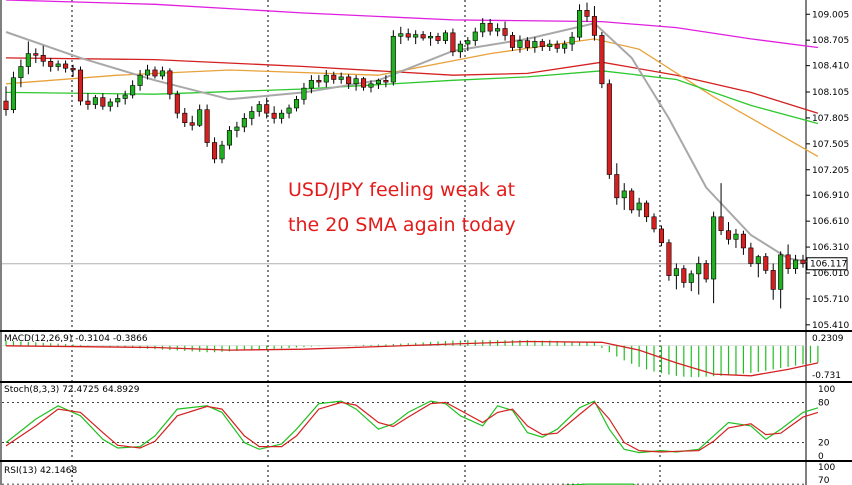 The width and height of the screenshot is (852, 485). What do you see at coordinates (830, 41) in the screenshot?
I see `price-tick-label: 108.705` at bounding box center [830, 41].